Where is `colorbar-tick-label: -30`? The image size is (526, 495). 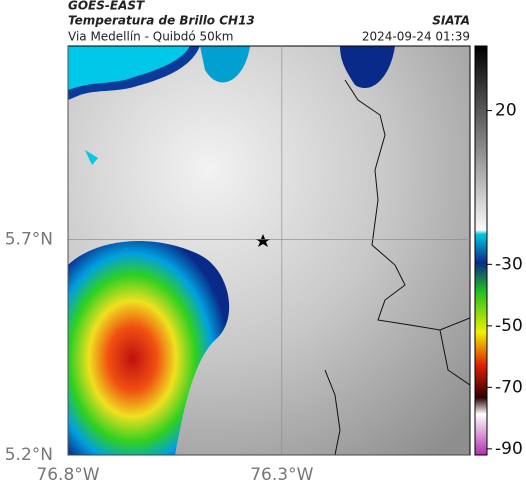
colorbar-tick-label: -30 is located at coordinates (509, 264).